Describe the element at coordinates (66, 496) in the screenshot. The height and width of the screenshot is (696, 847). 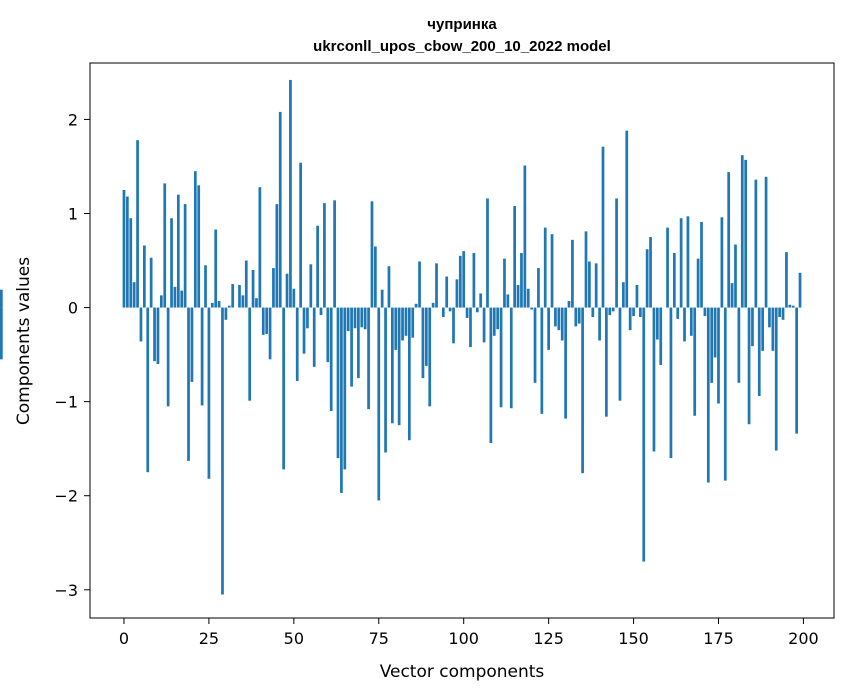
I see `y-tick-label: −2` at that location.